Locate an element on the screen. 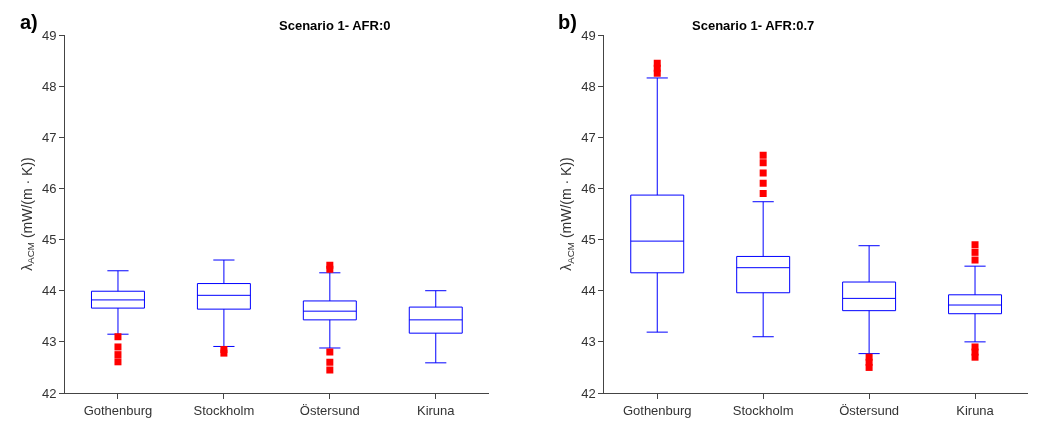 The image size is (1038, 428). chart-title: Scenario 1- AFR:0.7 is located at coordinates (753, 25).